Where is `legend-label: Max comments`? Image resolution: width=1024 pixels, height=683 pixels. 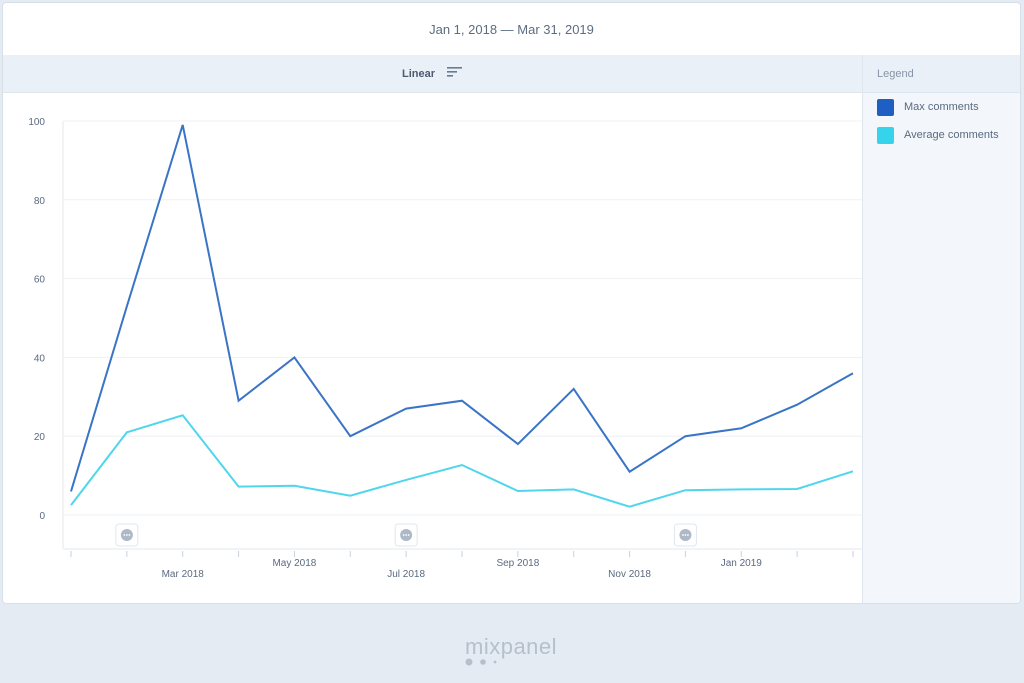 legend-label: Max comments is located at coordinates (941, 107).